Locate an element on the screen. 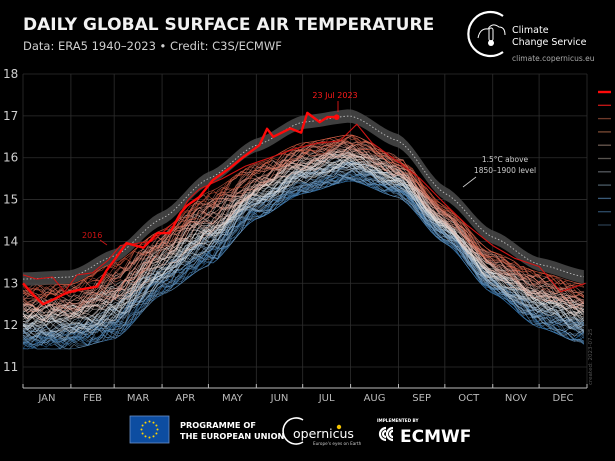 The height and width of the screenshot is (461, 615). eu-flag-icon is located at coordinates (149, 429).